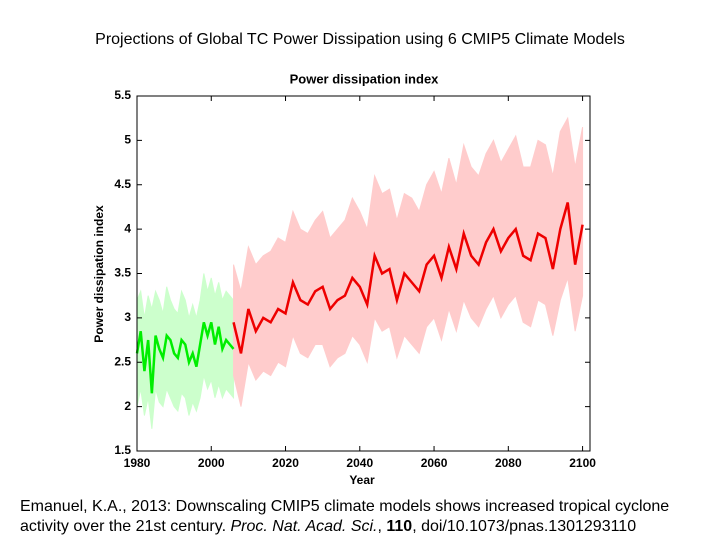  Describe the element at coordinates (122, 361) in the screenshot. I see `y-tick-label: 2.5` at that location.